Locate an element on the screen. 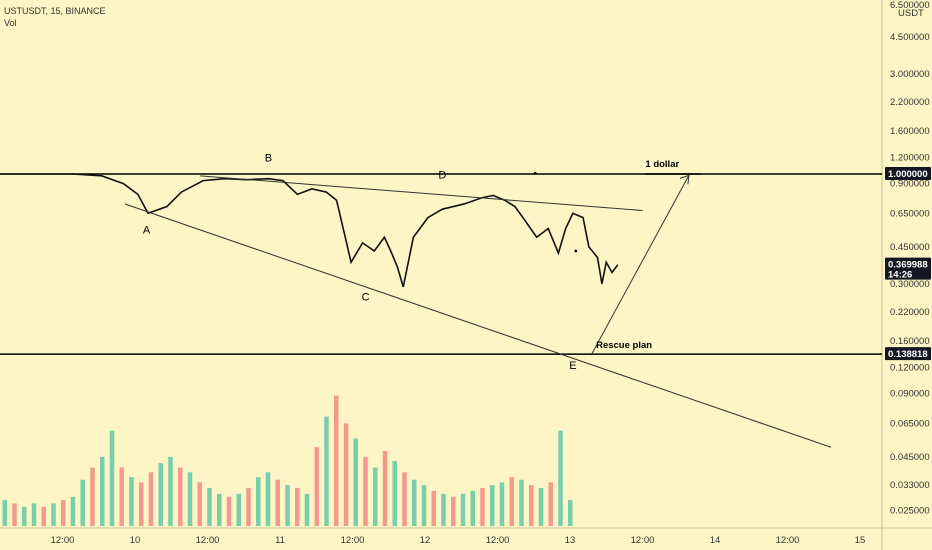  y-tick-label: 0.450000 is located at coordinates (910, 247).